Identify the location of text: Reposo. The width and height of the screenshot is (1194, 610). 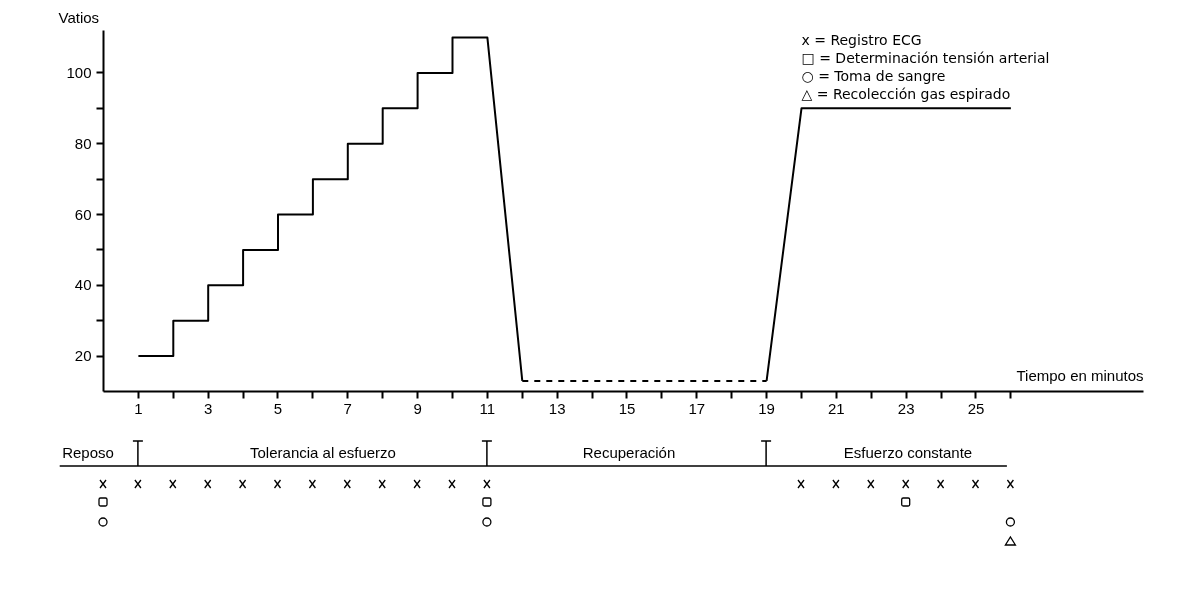
(88, 452).